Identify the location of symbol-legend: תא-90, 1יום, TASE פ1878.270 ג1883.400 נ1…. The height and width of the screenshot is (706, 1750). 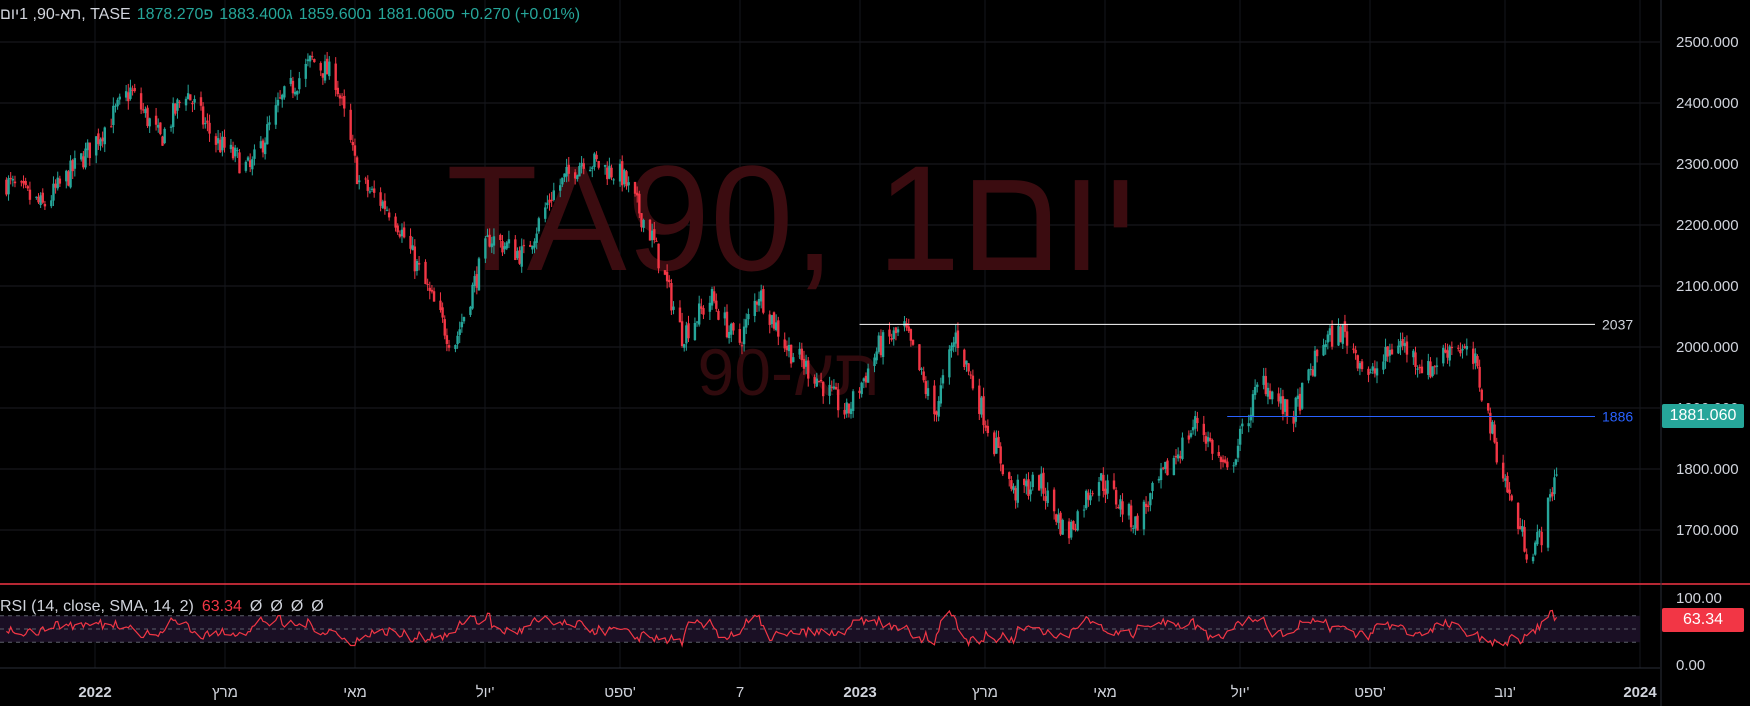
(290, 15).